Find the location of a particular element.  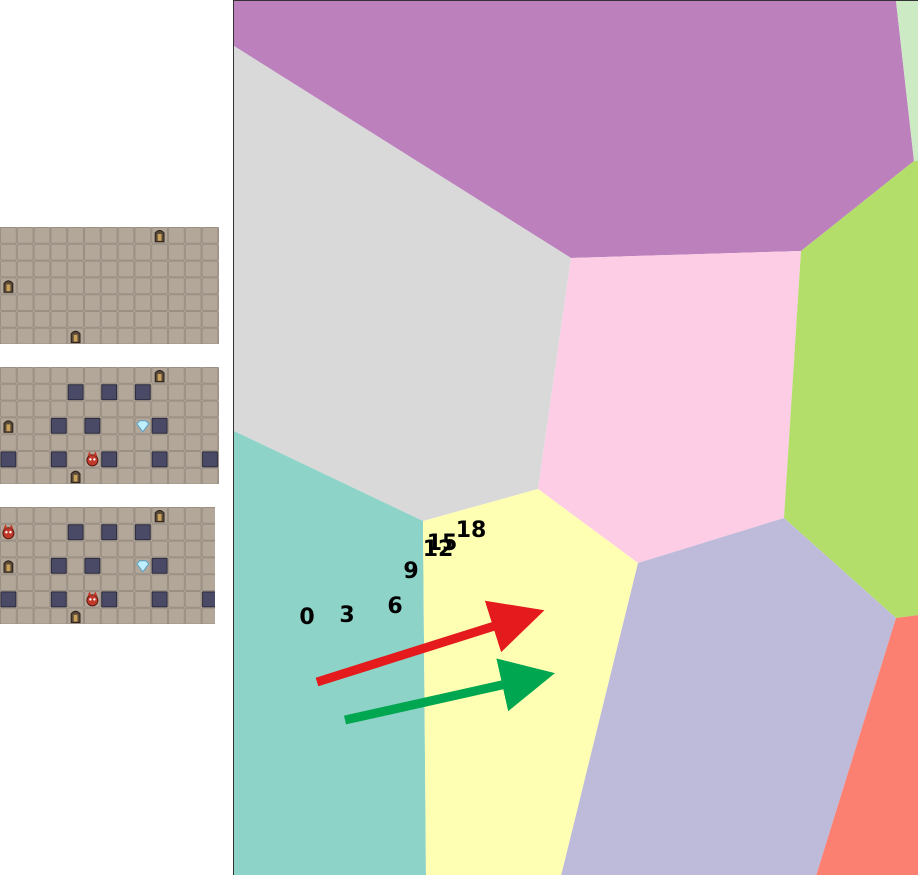

step-label-0: 0 is located at coordinates (306, 617).